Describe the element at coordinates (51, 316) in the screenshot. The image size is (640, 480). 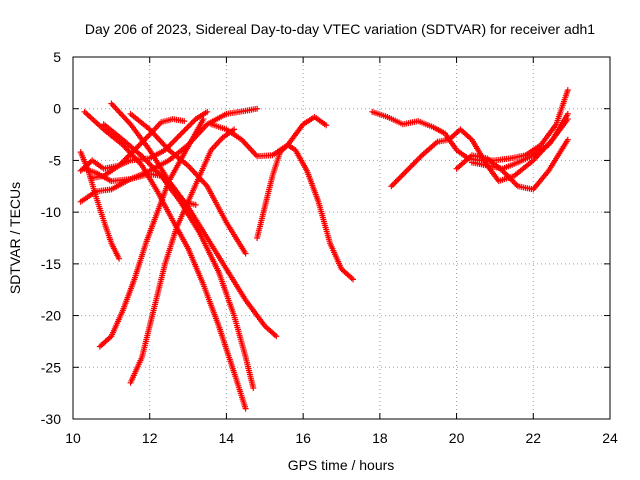
I see `y-tick-label: -20` at that location.